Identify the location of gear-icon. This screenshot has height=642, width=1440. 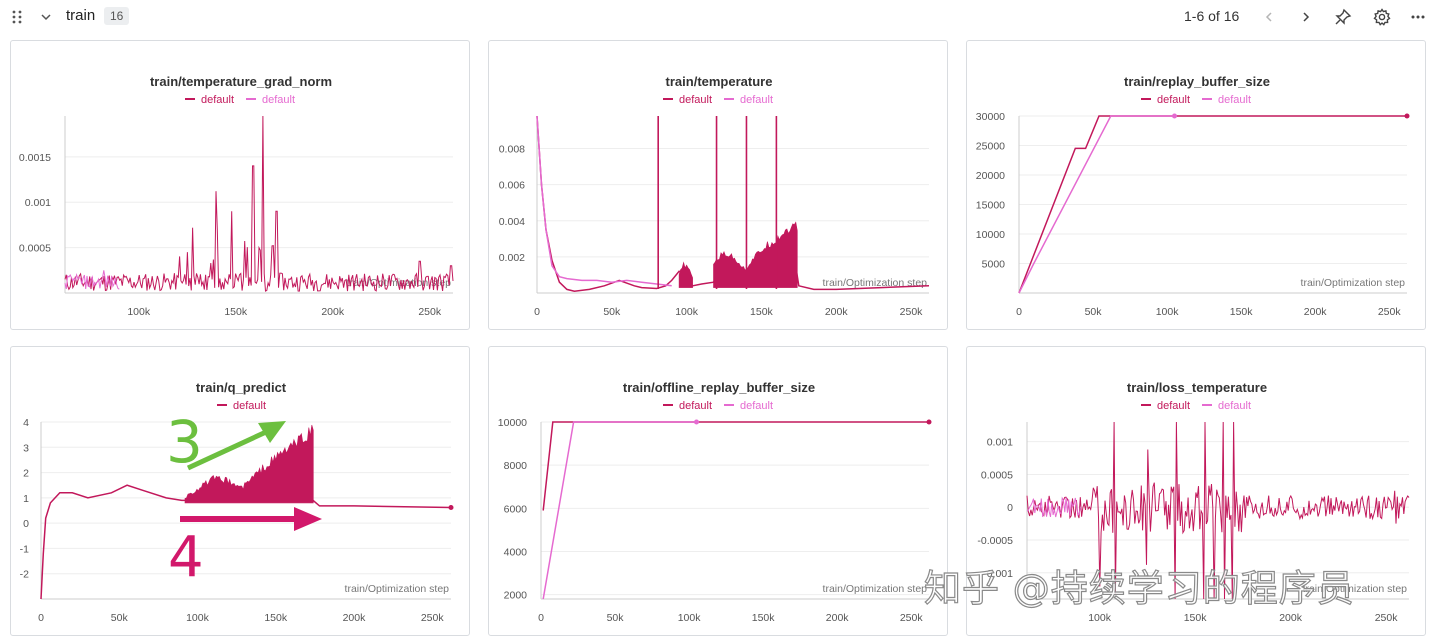
(1382, 17).